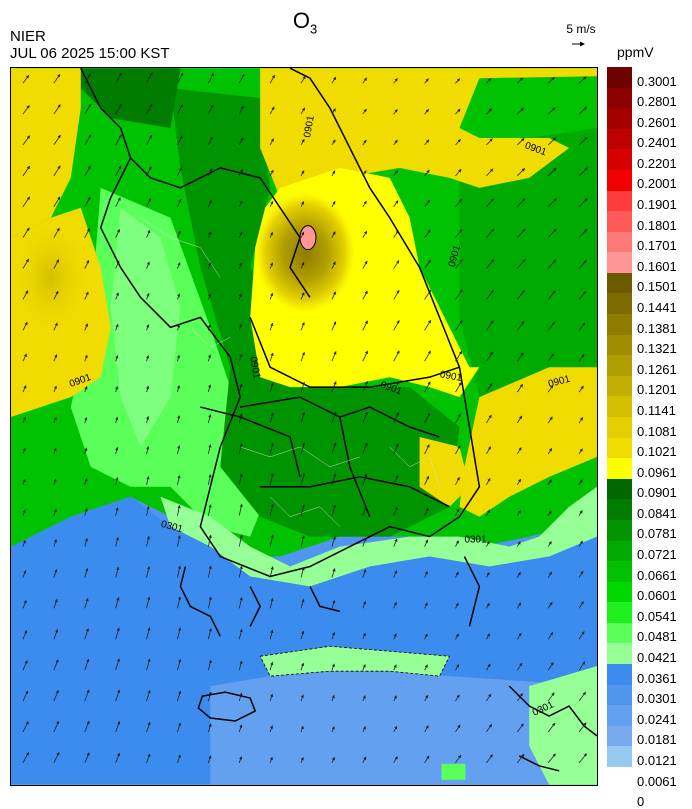 Image resolution: width=692 pixels, height=809 pixels. What do you see at coordinates (657, 307) in the screenshot?
I see `legend-level-label: 0.1441` at bounding box center [657, 307].